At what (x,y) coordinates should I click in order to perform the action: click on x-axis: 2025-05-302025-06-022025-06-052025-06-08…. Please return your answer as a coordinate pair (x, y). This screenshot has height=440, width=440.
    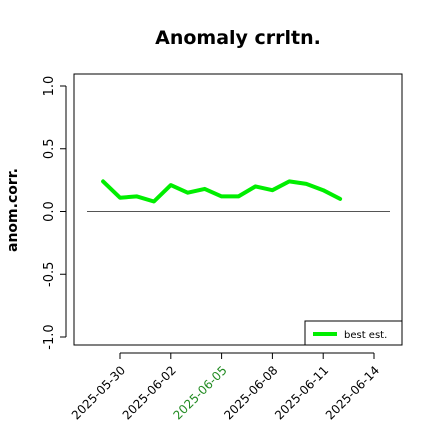
    Looking at the image, I should click on (225, 387).